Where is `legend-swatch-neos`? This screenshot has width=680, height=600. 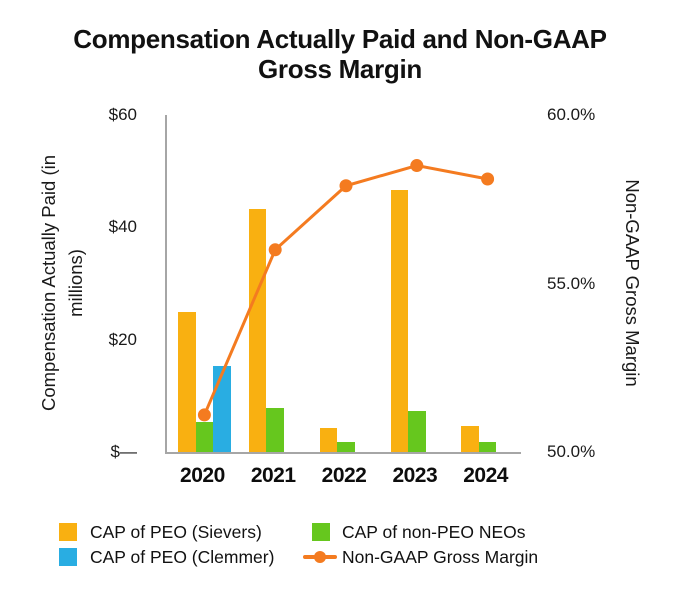 legend-swatch-neos is located at coordinates (321, 532).